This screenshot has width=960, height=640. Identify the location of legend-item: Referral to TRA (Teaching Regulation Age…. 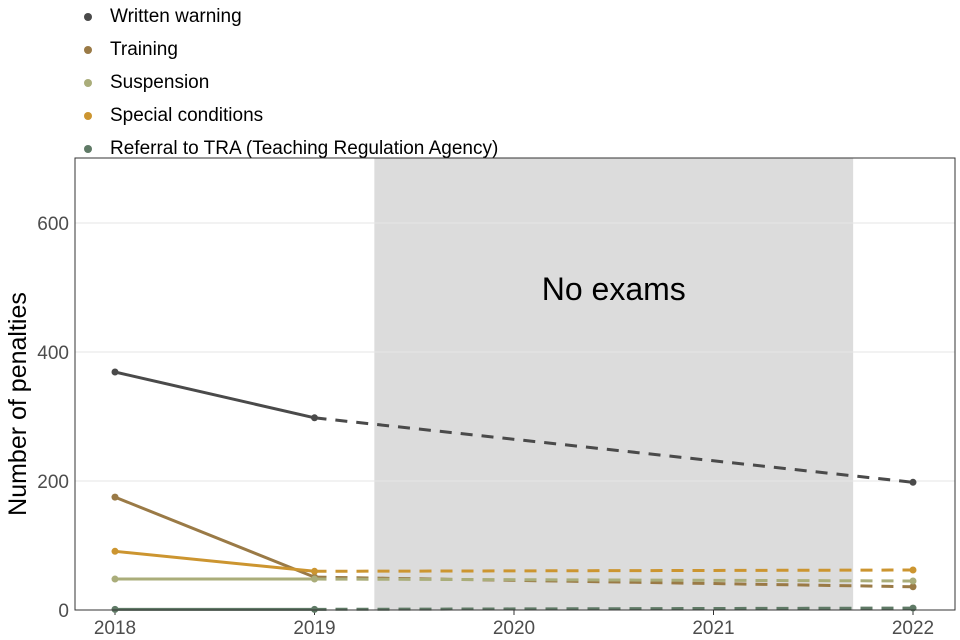
(291, 148).